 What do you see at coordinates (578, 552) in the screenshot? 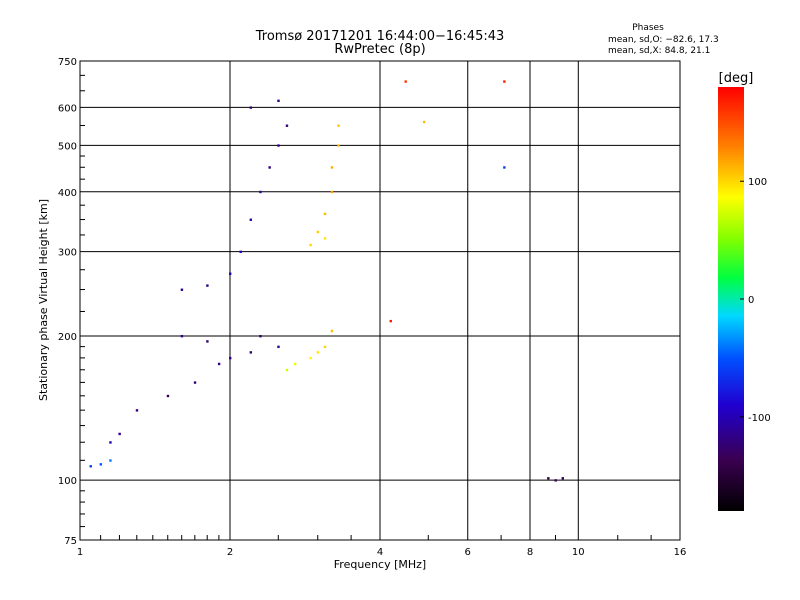
I see `x-tick-label: 10` at bounding box center [578, 552].